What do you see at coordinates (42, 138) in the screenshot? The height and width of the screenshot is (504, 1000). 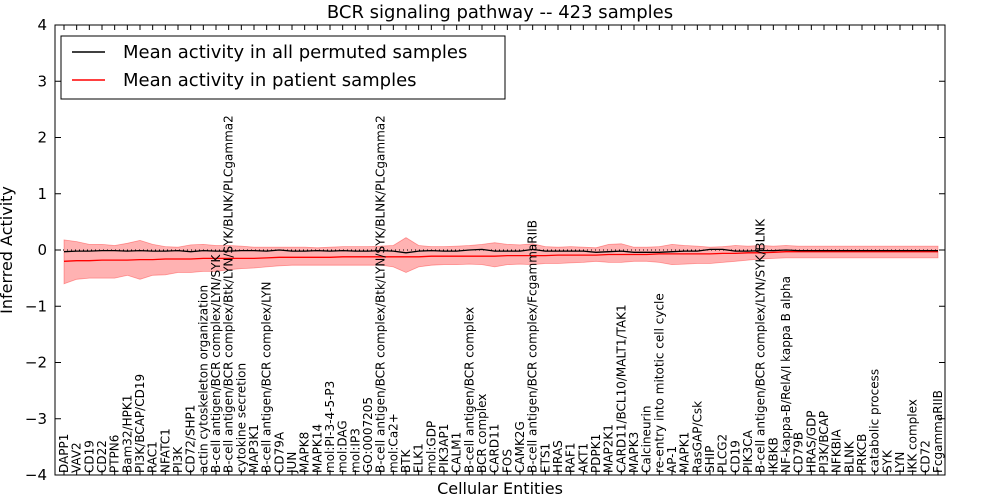 I see `y-tick-label: 2` at bounding box center [42, 138].